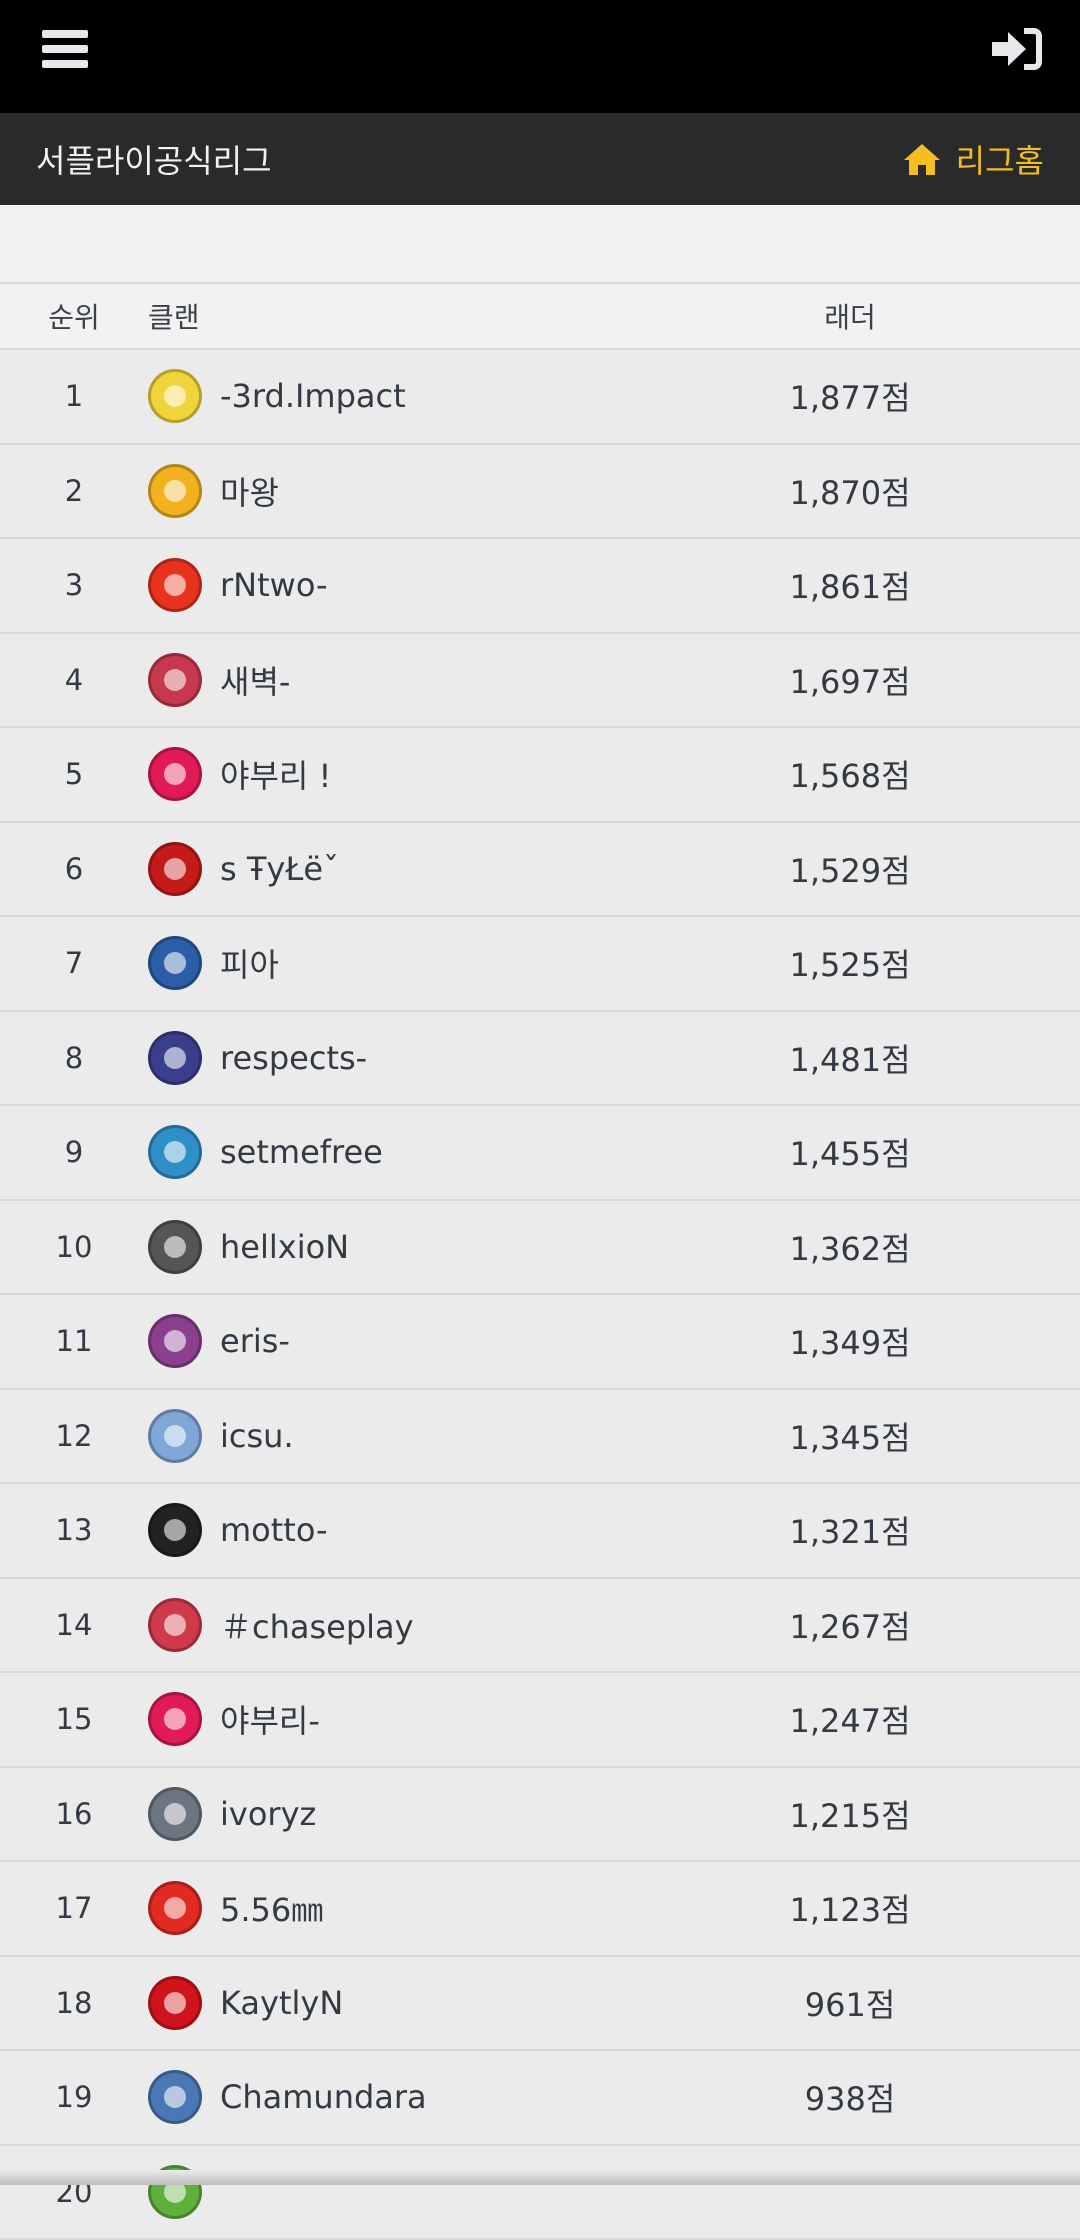  What do you see at coordinates (414, 1247) in the screenshot?
I see `clan-cell: hellxioN` at bounding box center [414, 1247].